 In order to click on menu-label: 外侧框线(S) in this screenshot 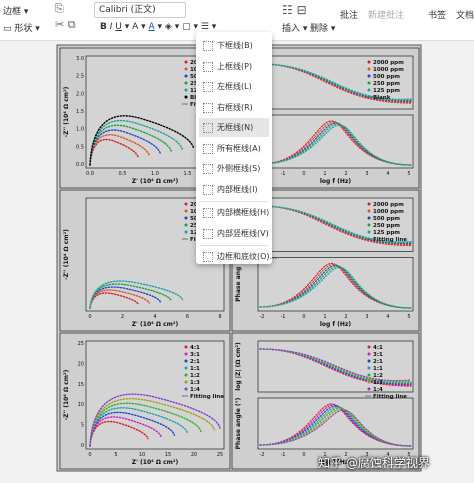, I will do `click(239, 168)`.